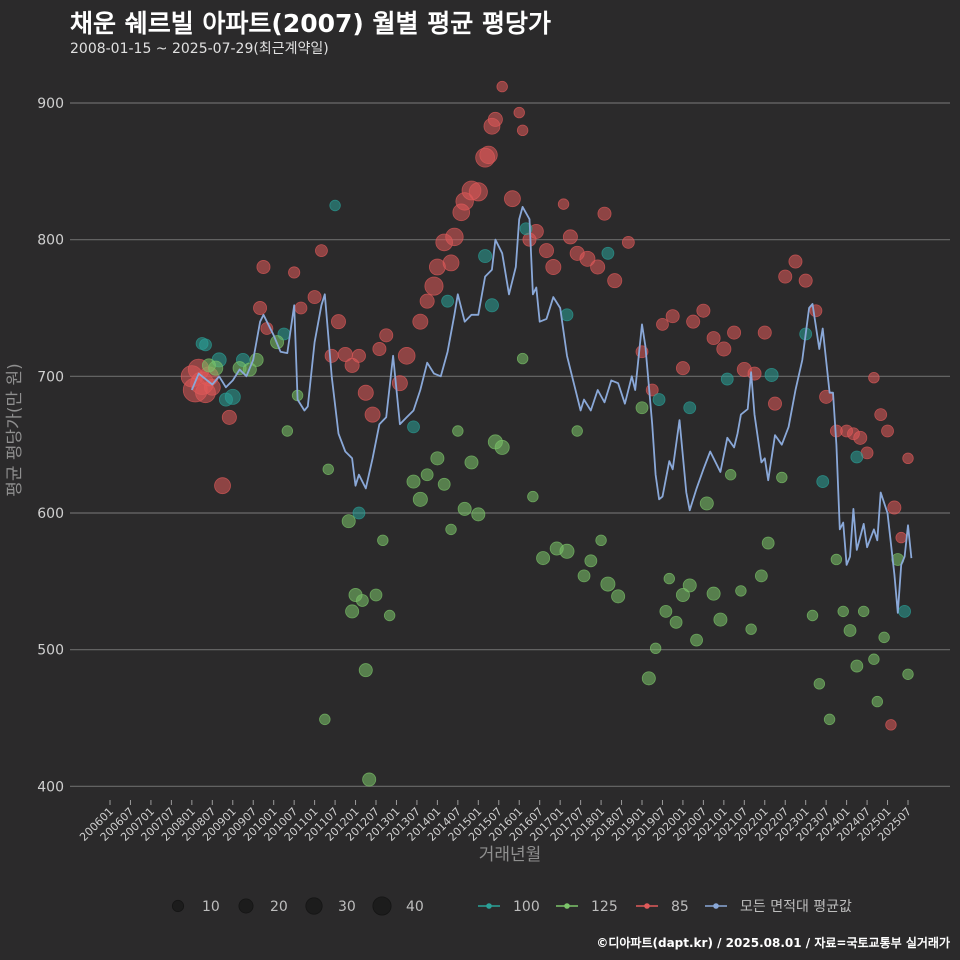 The height and width of the screenshot is (960, 960). What do you see at coordinates (511, 906) in the screenshot?
I see `legend: 10 20 30 40 100 125 85 모든 면적대 평균값` at bounding box center [511, 906].